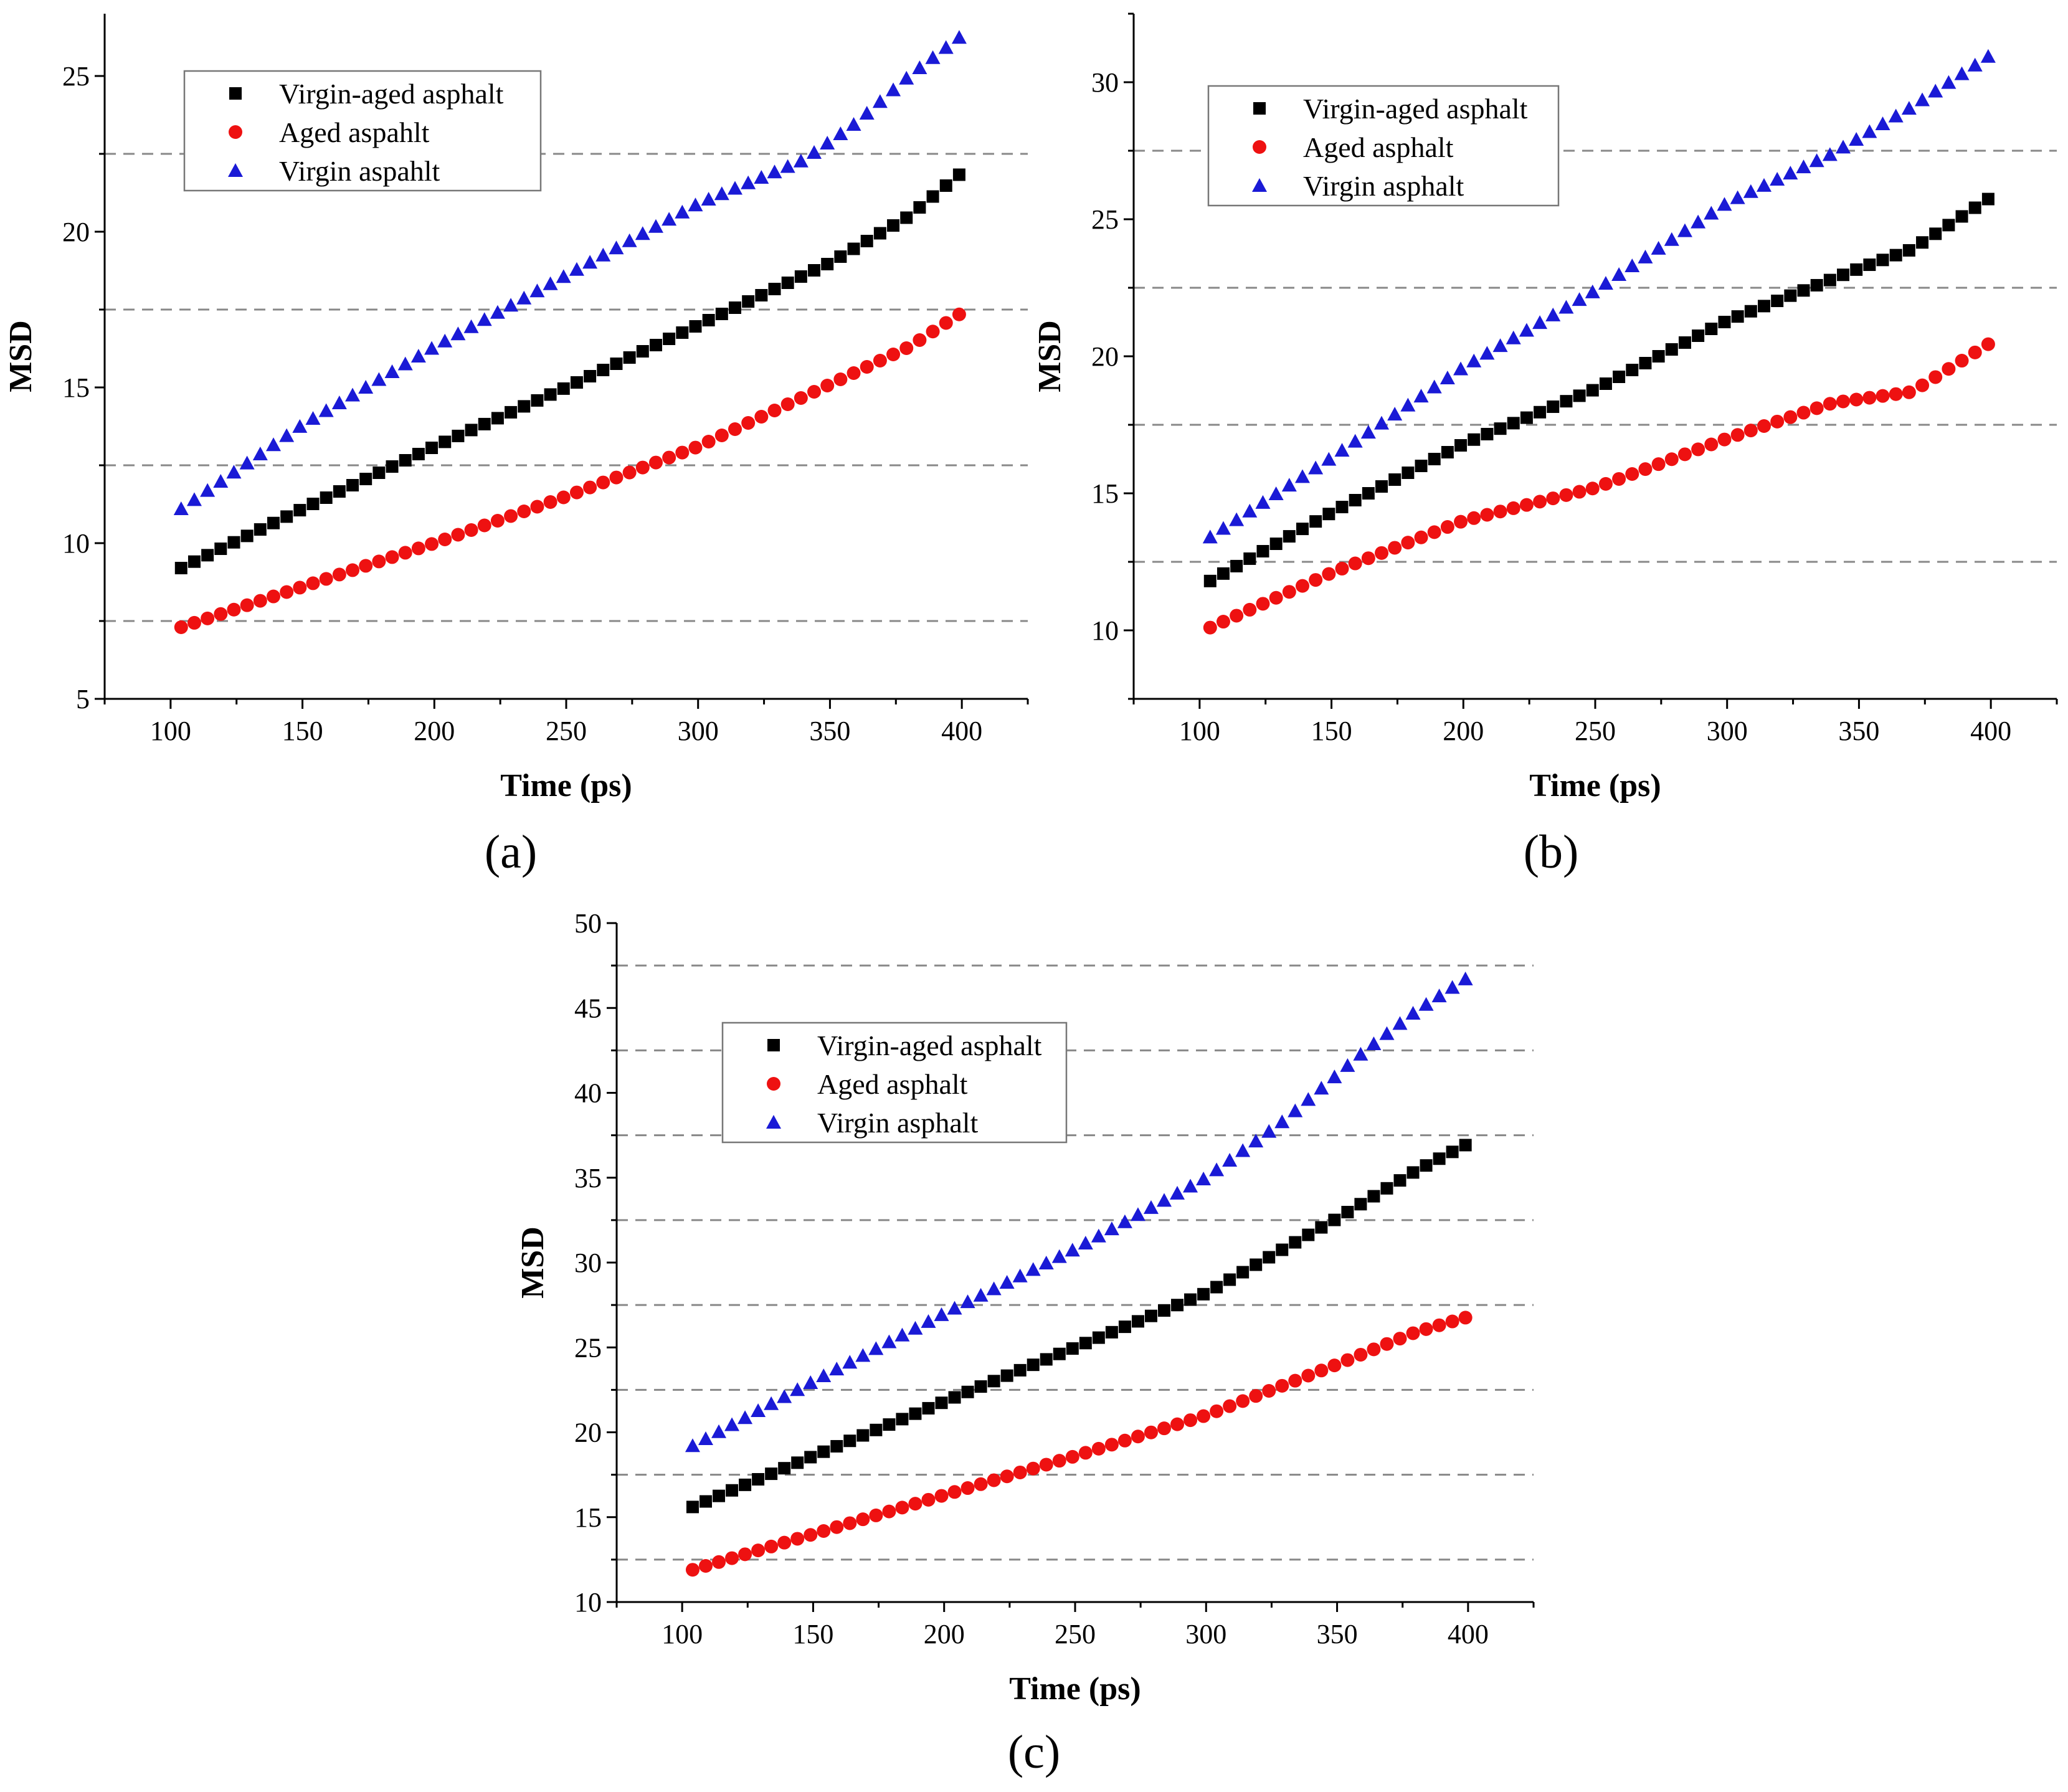  I want to click on x-tick-label-a: 350, so click(830, 731).